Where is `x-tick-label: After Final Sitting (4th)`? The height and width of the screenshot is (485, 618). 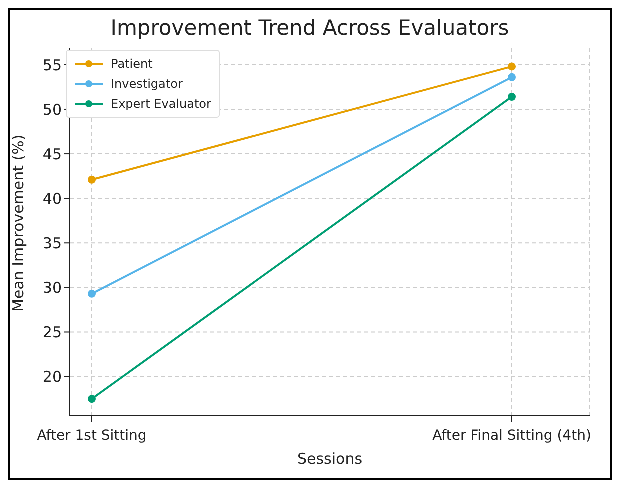
x-tick-label: After Final Sitting (4th) is located at coordinates (512, 436).